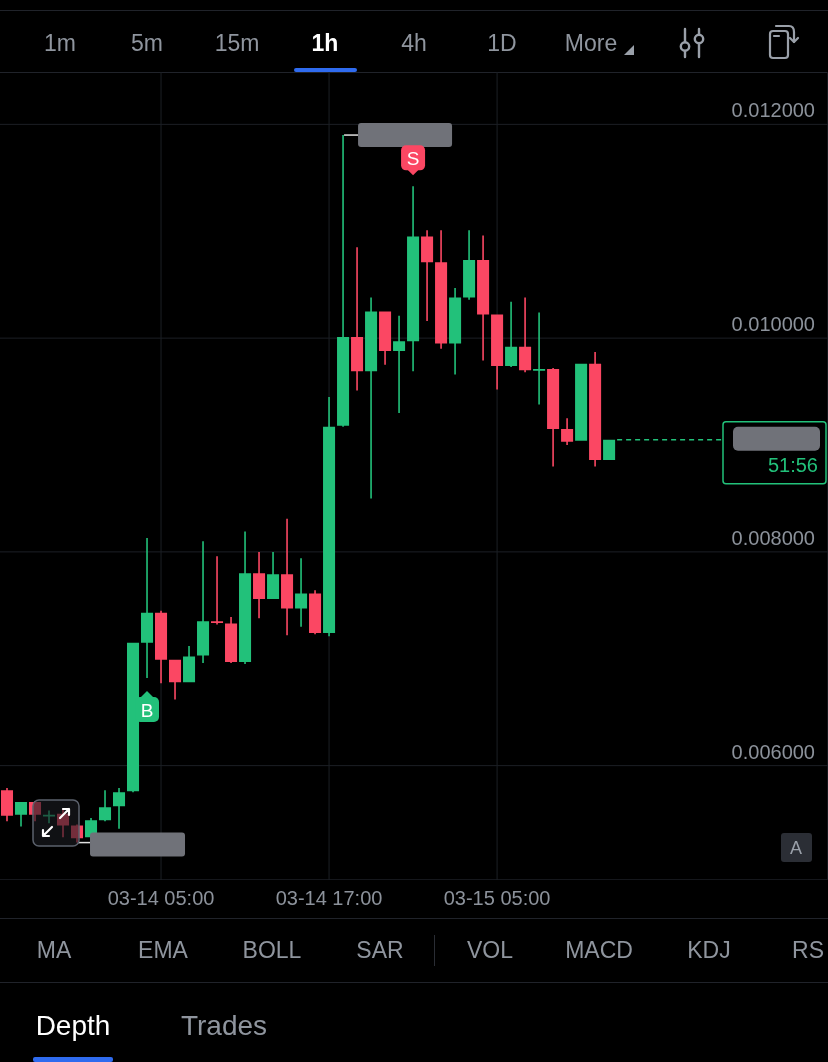 This screenshot has height=1062, width=828. Describe the element at coordinates (709, 950) in the screenshot. I see `text: KDJ` at that location.